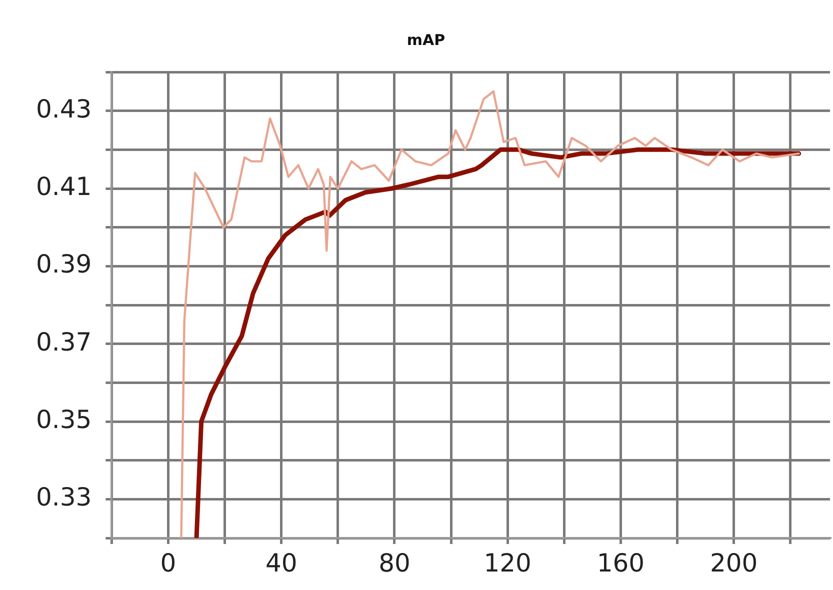 The width and height of the screenshot is (833, 590). Describe the element at coordinates (64, 341) in the screenshot. I see `y-tick-label: 0.37` at that location.